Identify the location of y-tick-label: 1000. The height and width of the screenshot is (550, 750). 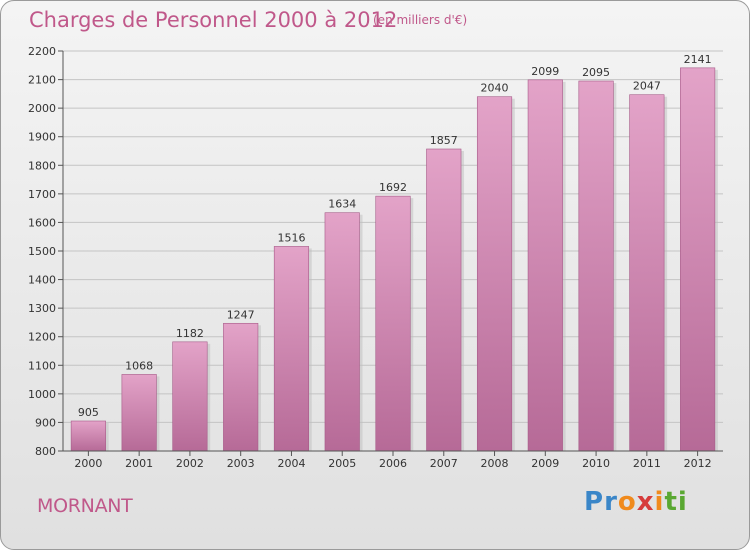
(42, 394).